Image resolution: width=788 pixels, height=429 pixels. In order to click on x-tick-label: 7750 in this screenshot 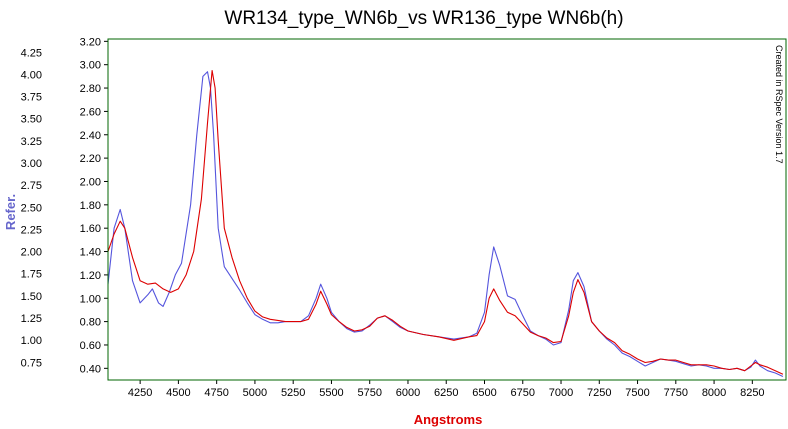, I will do `click(676, 393)`.